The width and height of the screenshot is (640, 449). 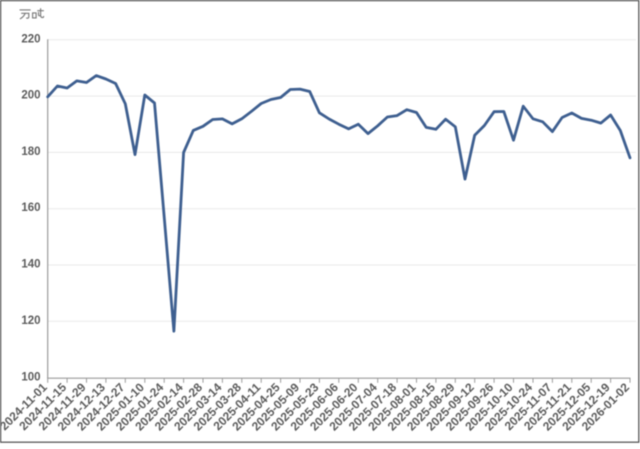 What do you see at coordinates (30, 152) in the screenshot?
I see `svg-text: 180` at bounding box center [30, 152].